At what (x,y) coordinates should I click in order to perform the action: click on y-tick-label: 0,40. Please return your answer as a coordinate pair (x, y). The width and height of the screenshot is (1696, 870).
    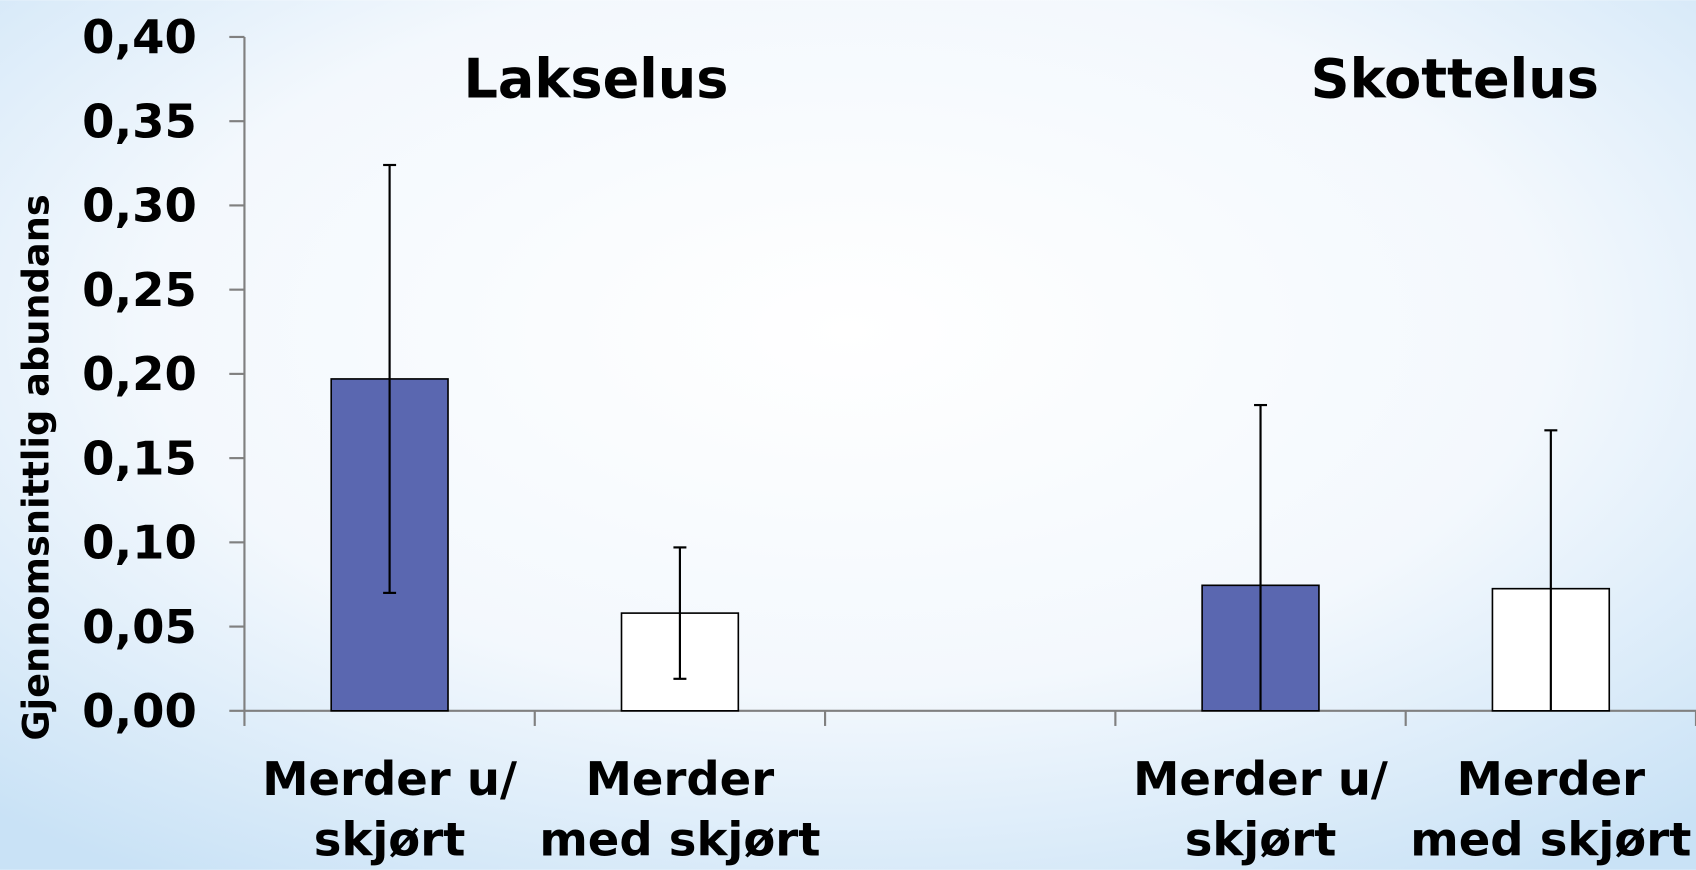
    Looking at the image, I should click on (139, 37).